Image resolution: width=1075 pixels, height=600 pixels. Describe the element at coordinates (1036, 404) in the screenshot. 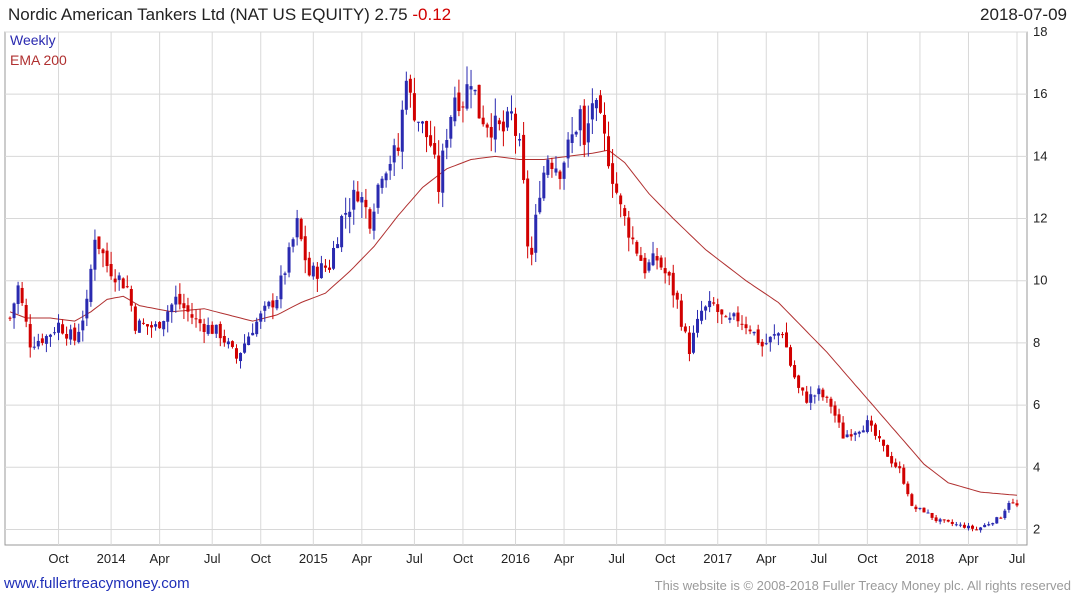

I see `y-tick-label: 6` at that location.